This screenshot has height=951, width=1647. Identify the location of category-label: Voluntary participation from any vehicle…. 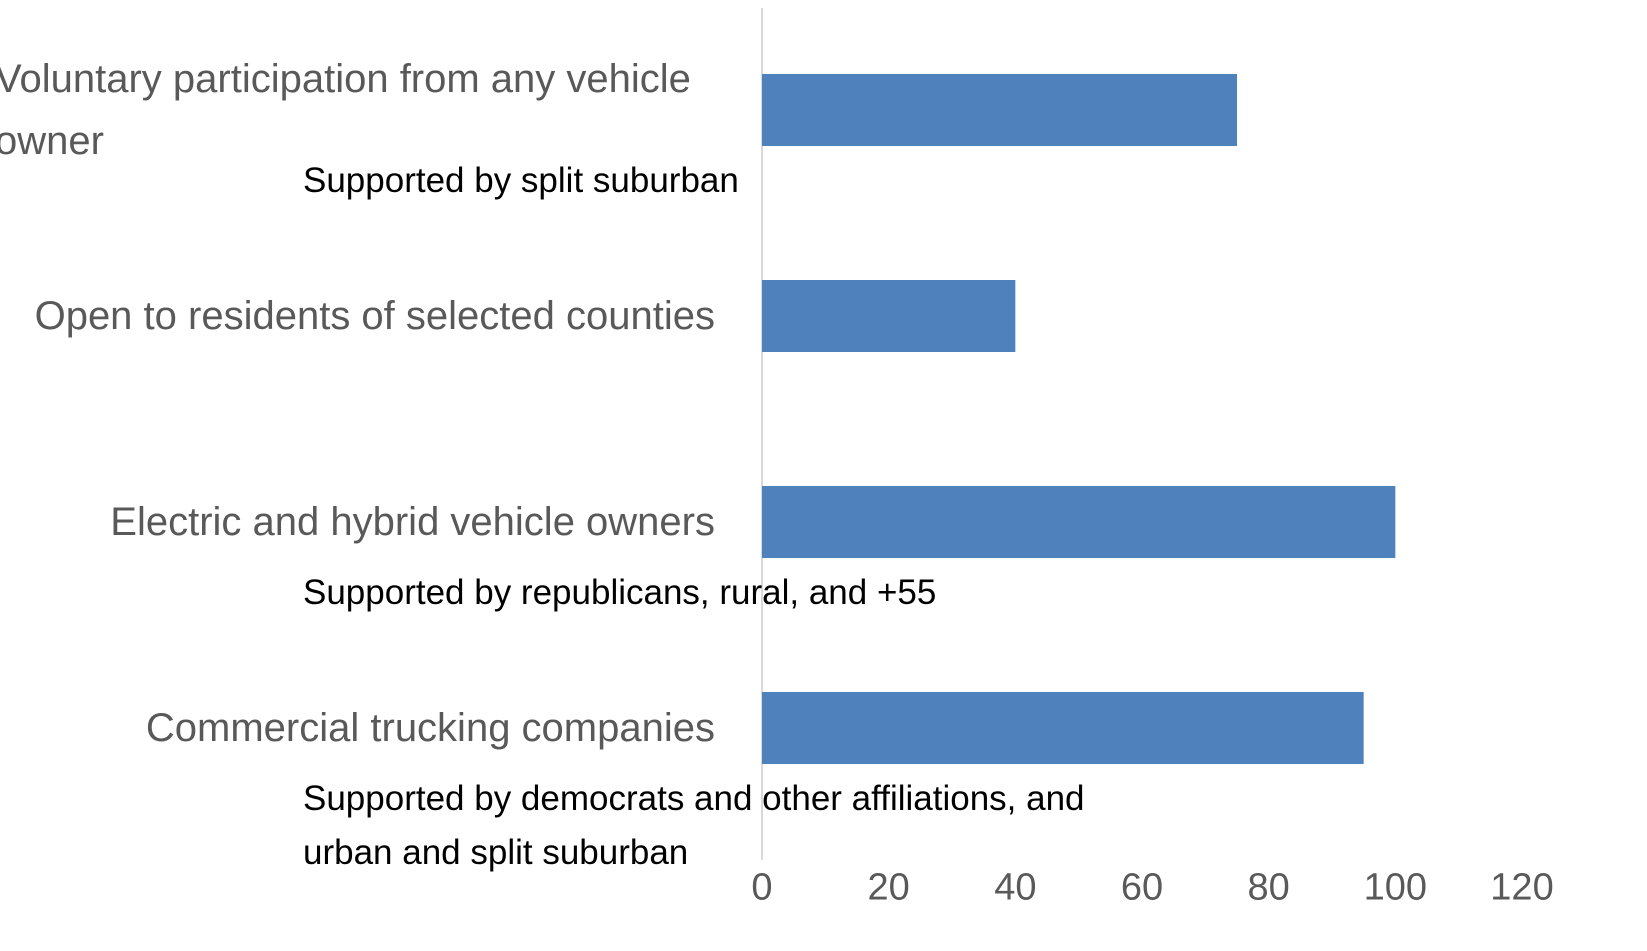
(345, 110).